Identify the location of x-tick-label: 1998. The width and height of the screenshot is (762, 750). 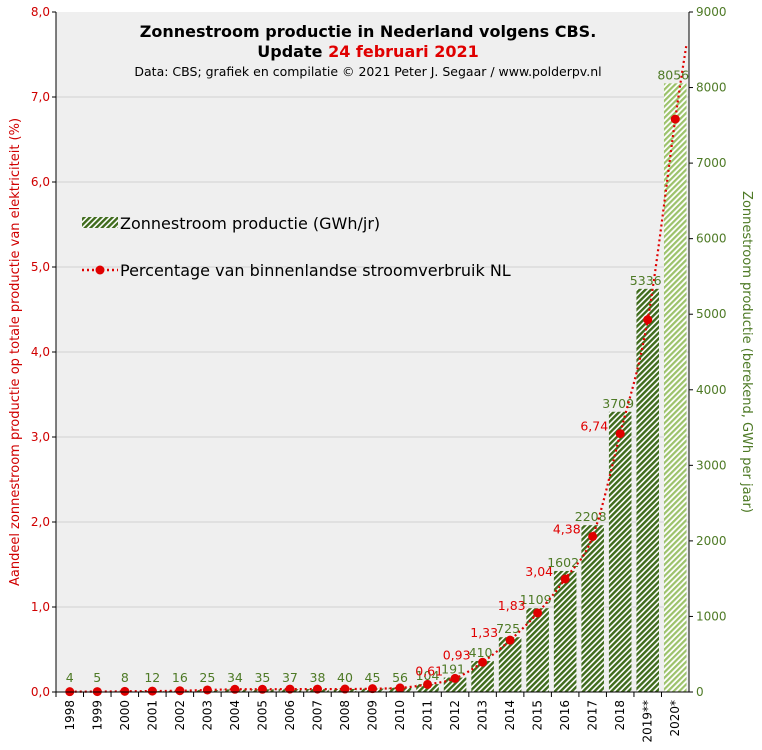
(70, 715).